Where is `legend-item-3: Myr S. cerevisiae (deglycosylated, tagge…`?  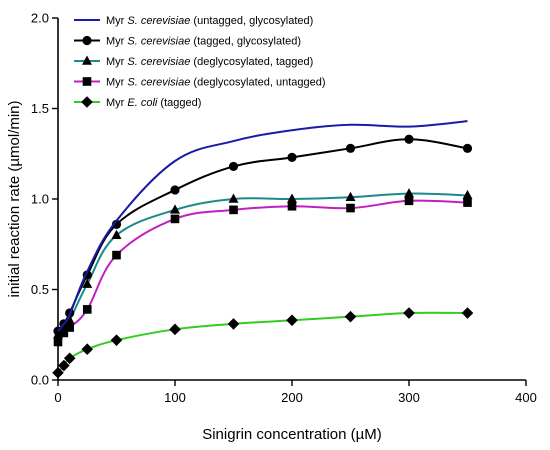
legend-item-3: Myr S. cerevisiae (deglycosylated, tagge… is located at coordinates (193, 61).